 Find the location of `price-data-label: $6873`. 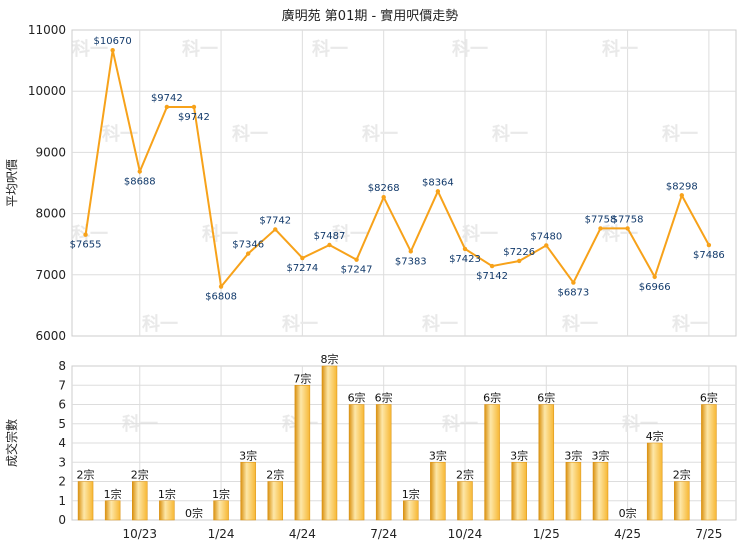

price-data-label: $6873 is located at coordinates (573, 293).